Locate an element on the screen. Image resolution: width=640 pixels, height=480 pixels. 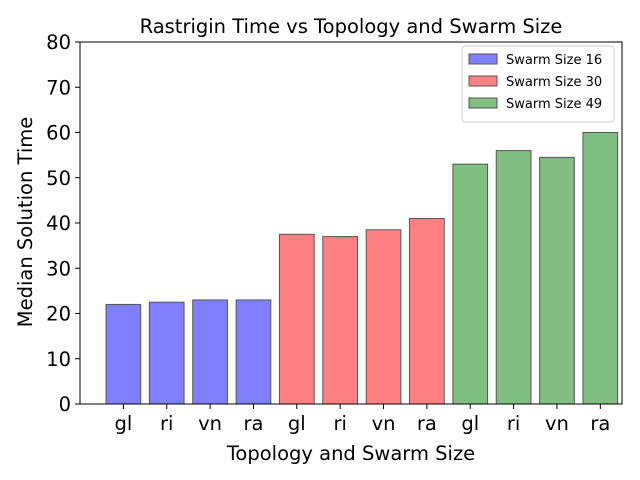
legend-box is located at coordinates (538, 84).